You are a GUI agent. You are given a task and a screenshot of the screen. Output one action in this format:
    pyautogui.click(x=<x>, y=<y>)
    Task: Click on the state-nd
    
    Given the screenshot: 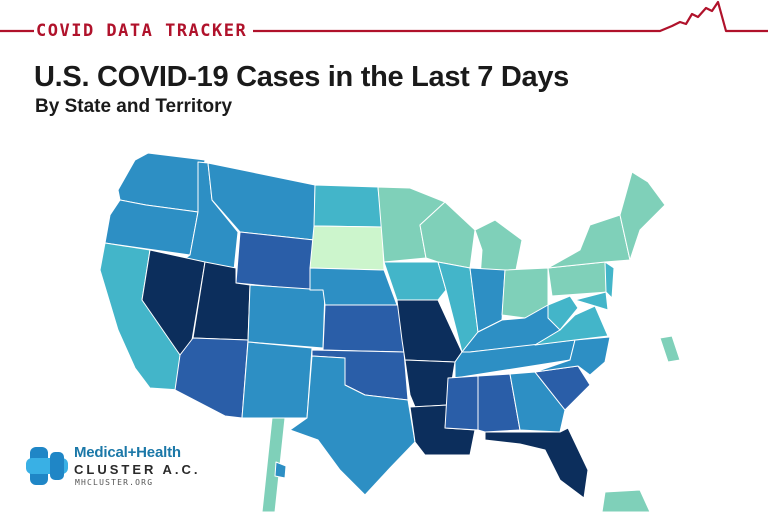 What is the action you would take?
    pyautogui.click(x=348, y=206)
    